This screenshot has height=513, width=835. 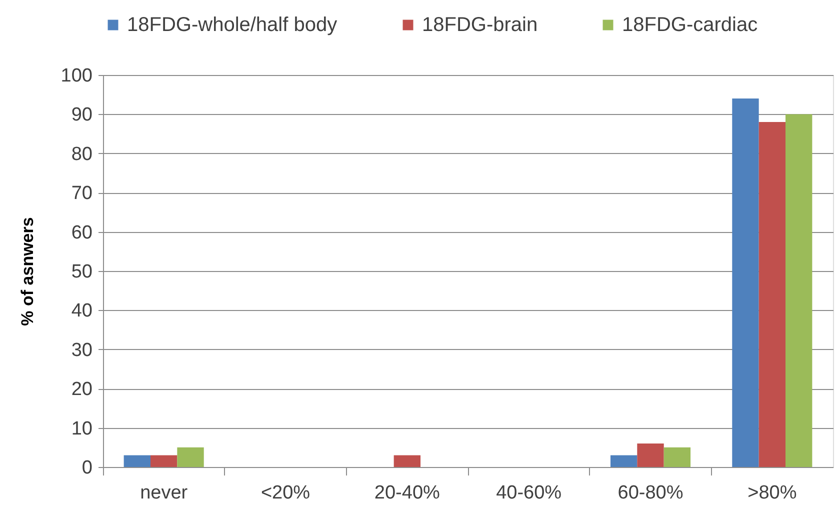 What do you see at coordinates (81, 154) in the screenshot?
I see `y-tick-label: 80` at bounding box center [81, 154].